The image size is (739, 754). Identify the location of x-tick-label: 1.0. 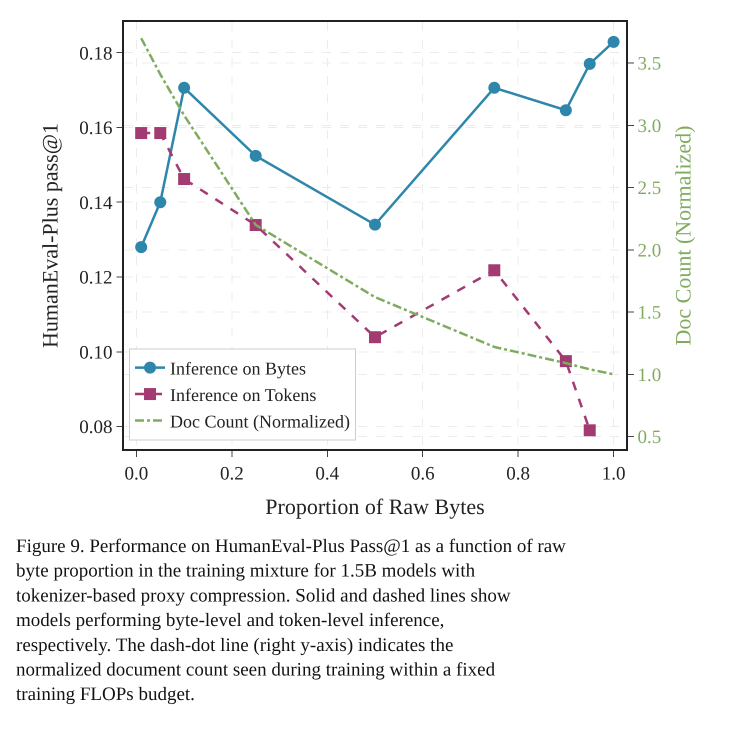
(614, 474).